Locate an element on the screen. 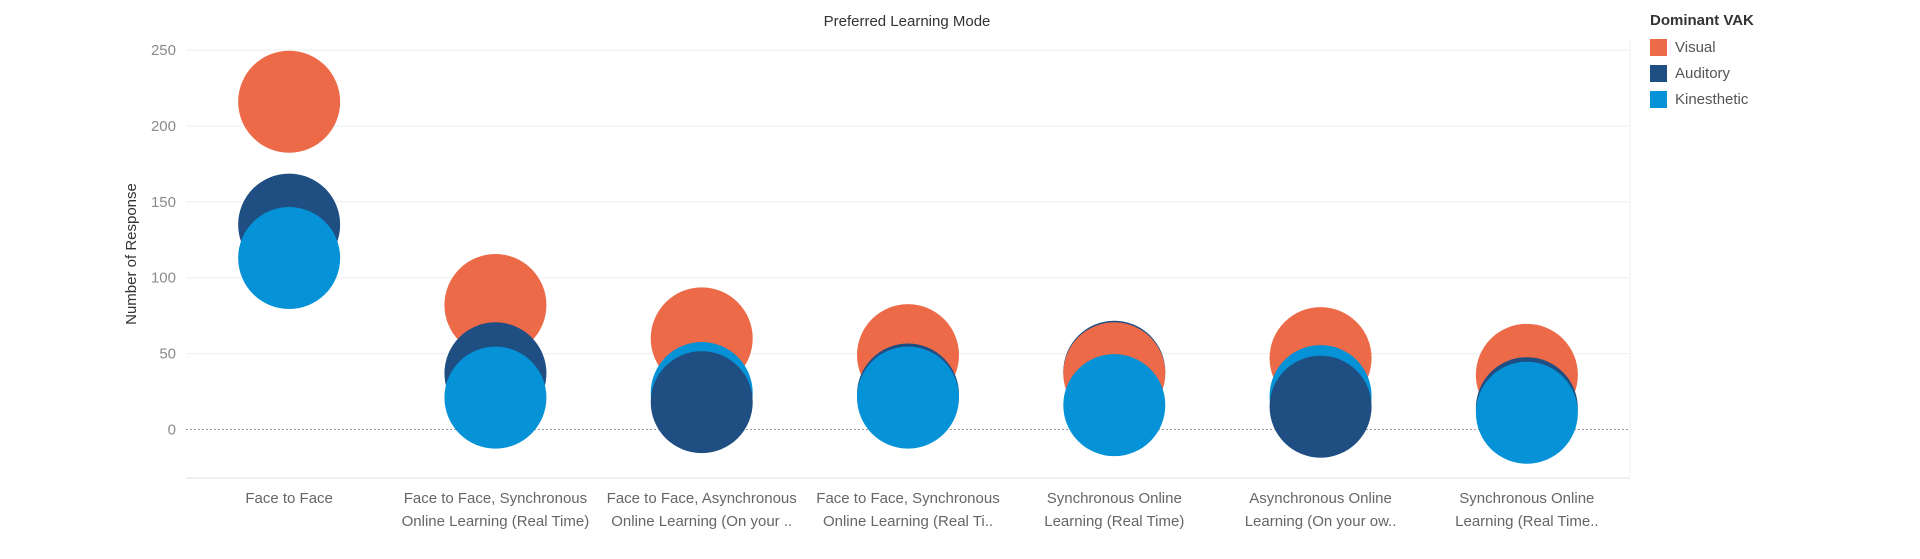 The height and width of the screenshot is (559, 1920). bubble-visual is located at coordinates (289, 101).